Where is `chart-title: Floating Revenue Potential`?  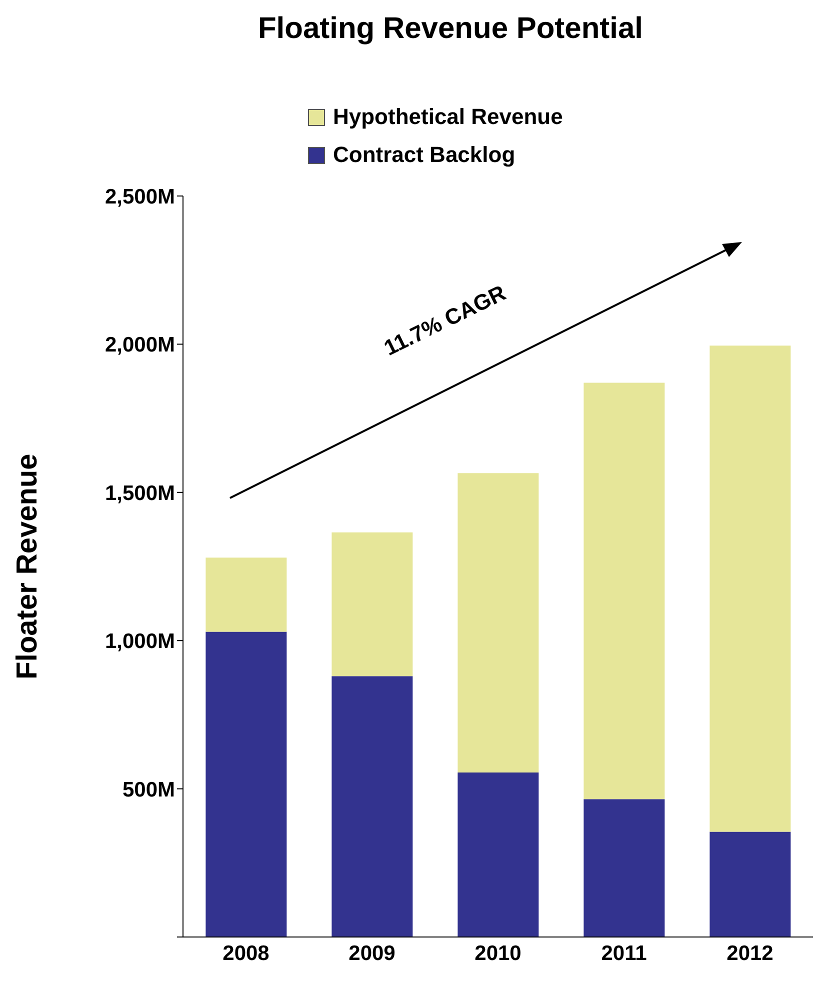 chart-title: Floating Revenue Potential is located at coordinates (450, 29).